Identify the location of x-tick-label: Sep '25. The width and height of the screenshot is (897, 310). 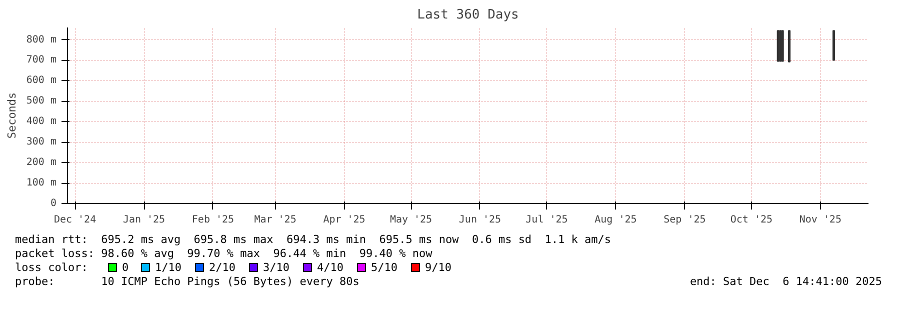
(685, 220).